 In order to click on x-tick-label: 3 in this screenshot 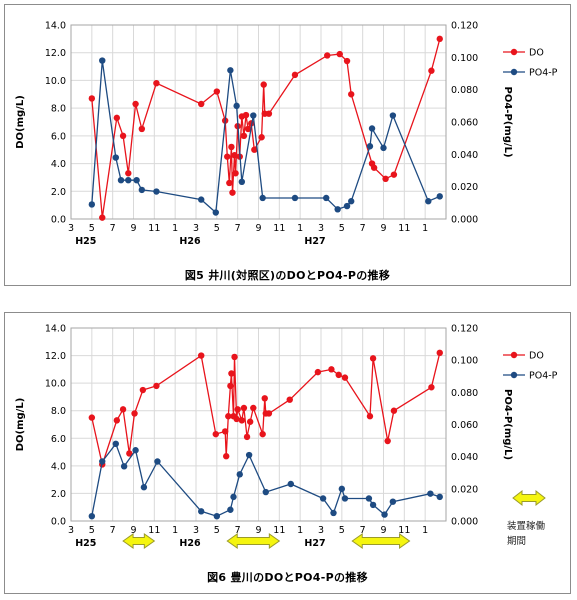, I will do `click(196, 530)`.